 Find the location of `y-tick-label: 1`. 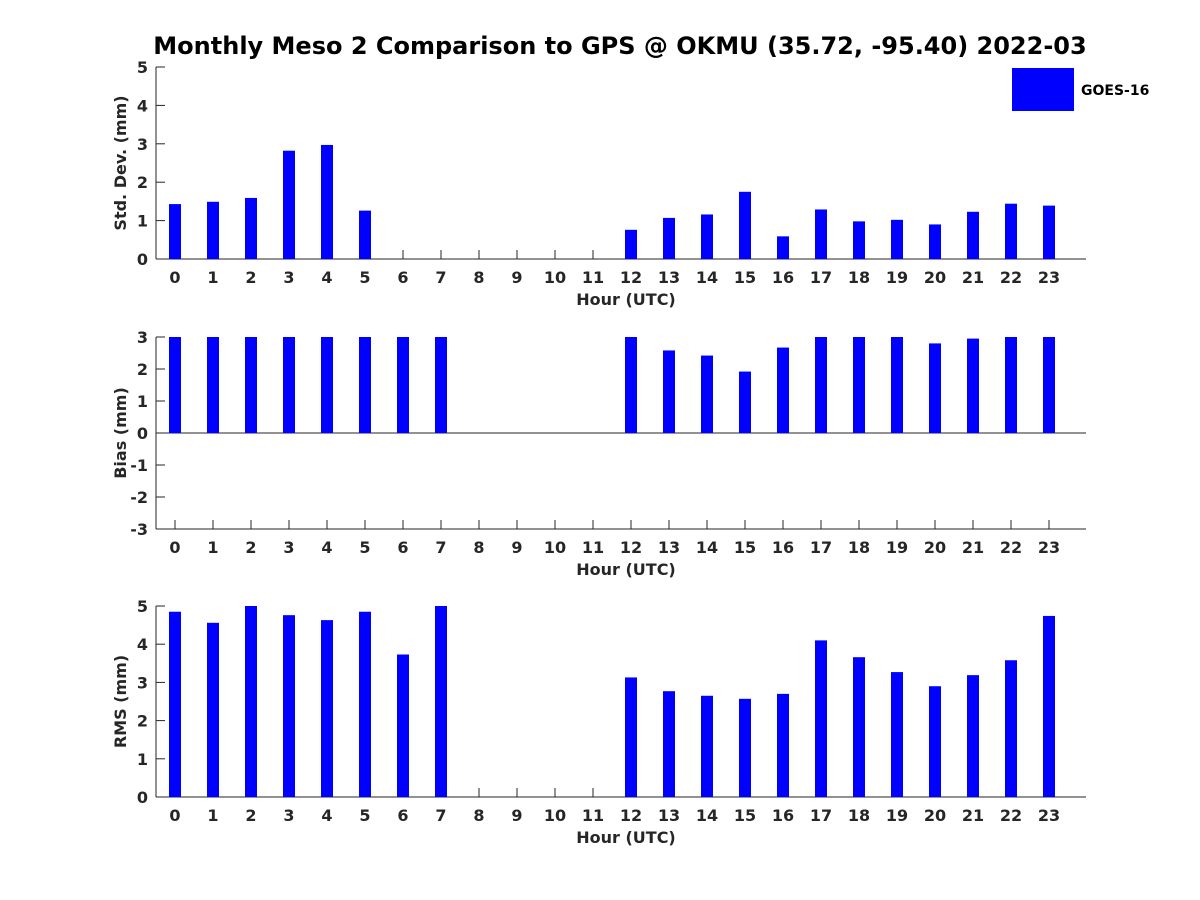

y-tick-label: 1 is located at coordinates (142, 401).